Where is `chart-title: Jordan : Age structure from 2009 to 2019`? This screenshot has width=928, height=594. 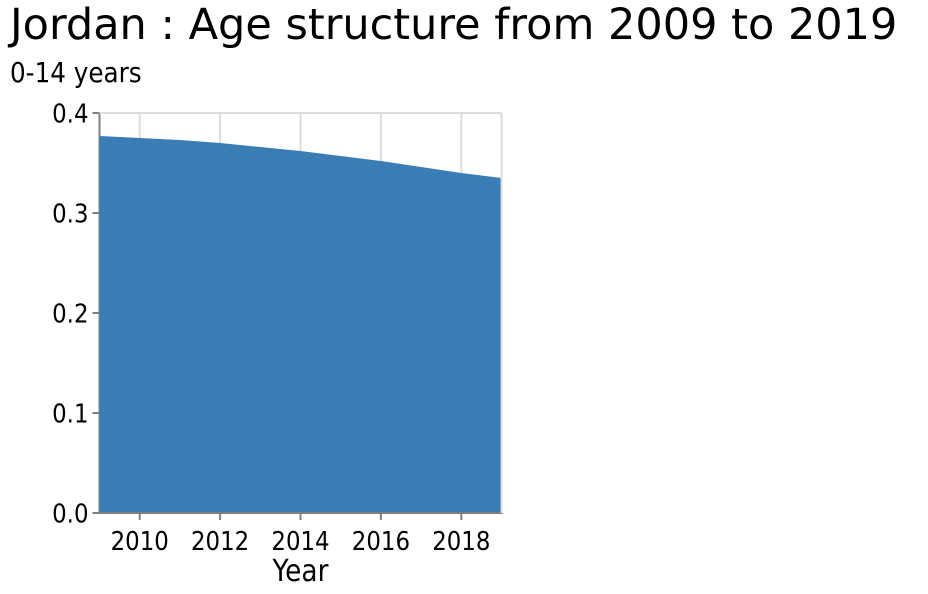
chart-title: Jordan : Age structure from 2009 to 2019 is located at coordinates (454, 25).